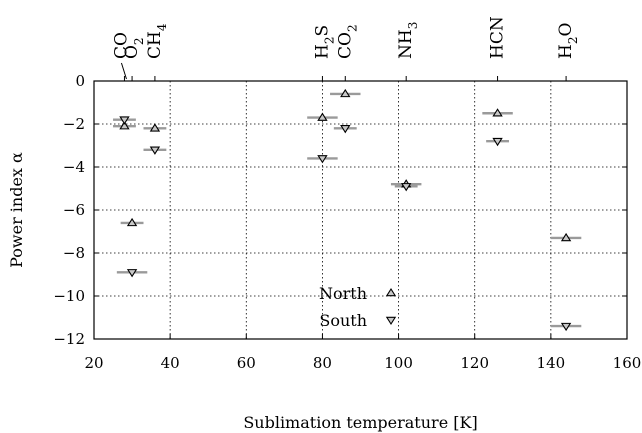 This screenshot has width=642, height=433. Describe the element at coordinates (80, 81) in the screenshot. I see `y-tick-label: 0` at that location.